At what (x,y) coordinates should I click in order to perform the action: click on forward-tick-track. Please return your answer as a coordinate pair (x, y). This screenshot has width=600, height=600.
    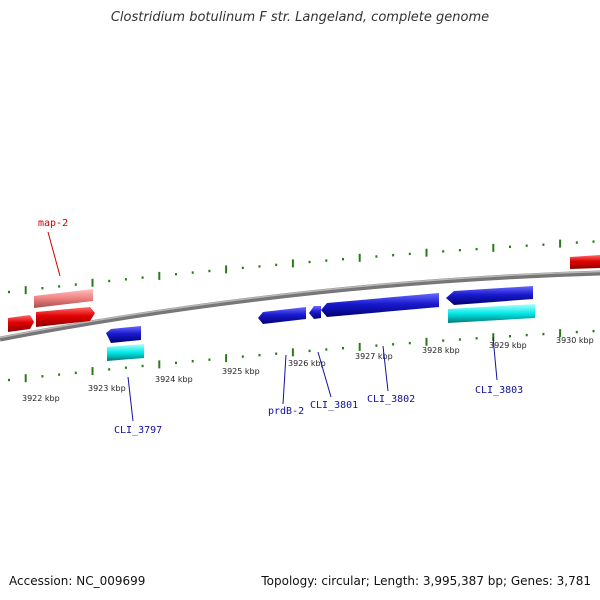
    Looking at the image, I should click on (301, 267).